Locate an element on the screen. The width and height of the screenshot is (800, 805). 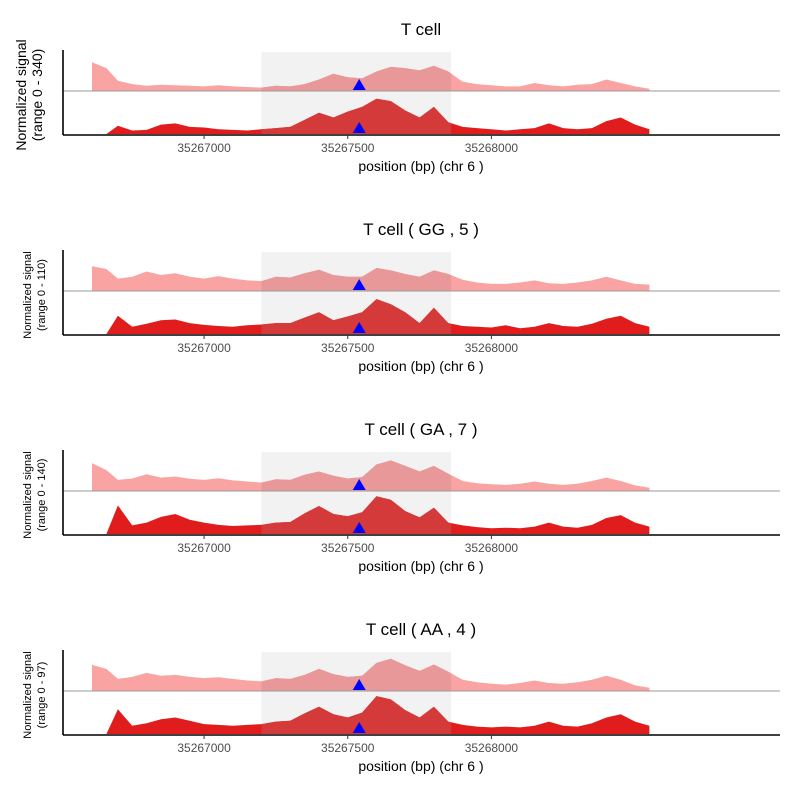
panel-title: T cell ( AA , 4 ) is located at coordinates (421, 629).